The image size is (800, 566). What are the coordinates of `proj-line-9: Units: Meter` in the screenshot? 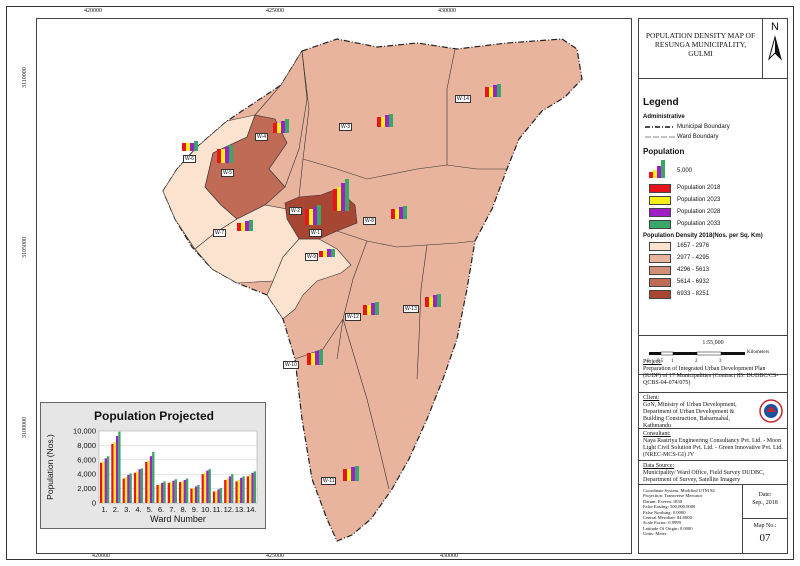 It's located at (655, 534).